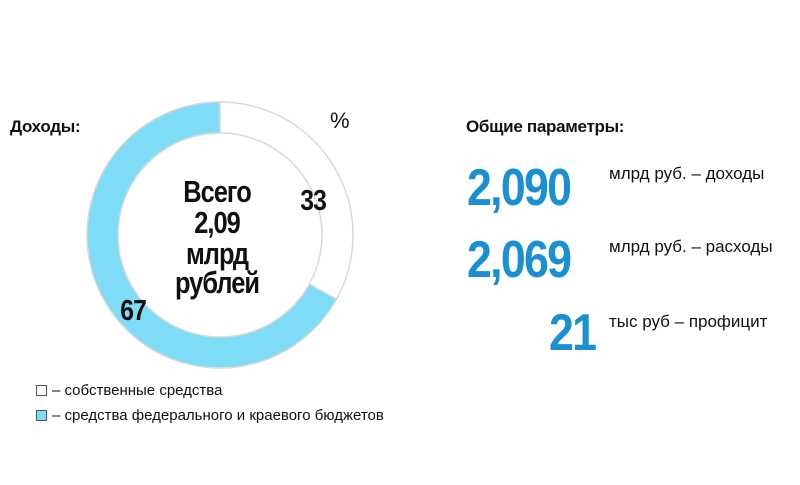 The image size is (800, 485). What do you see at coordinates (688, 321) in the screenshot?
I see `surplus-label: тыс руб – профицит` at bounding box center [688, 321].